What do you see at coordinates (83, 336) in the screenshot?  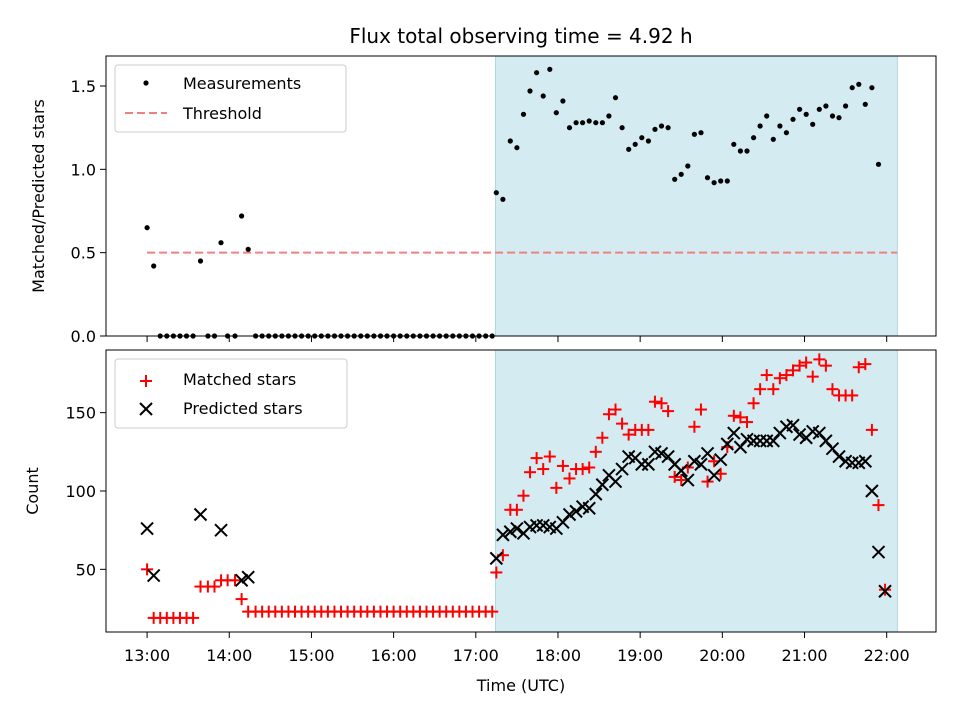 I see `y-tick-label: 0.0` at bounding box center [83, 336].